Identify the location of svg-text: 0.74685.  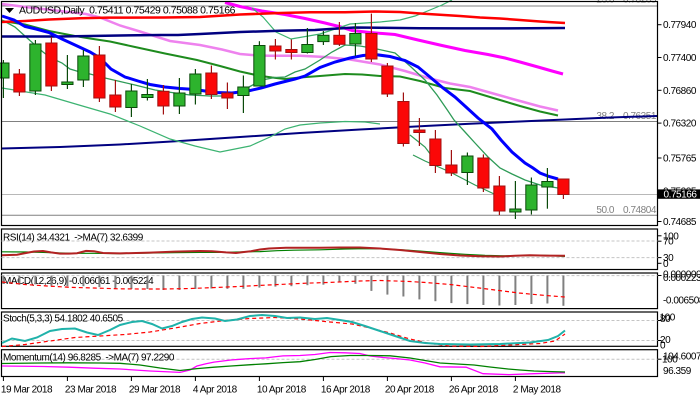
(680, 222).